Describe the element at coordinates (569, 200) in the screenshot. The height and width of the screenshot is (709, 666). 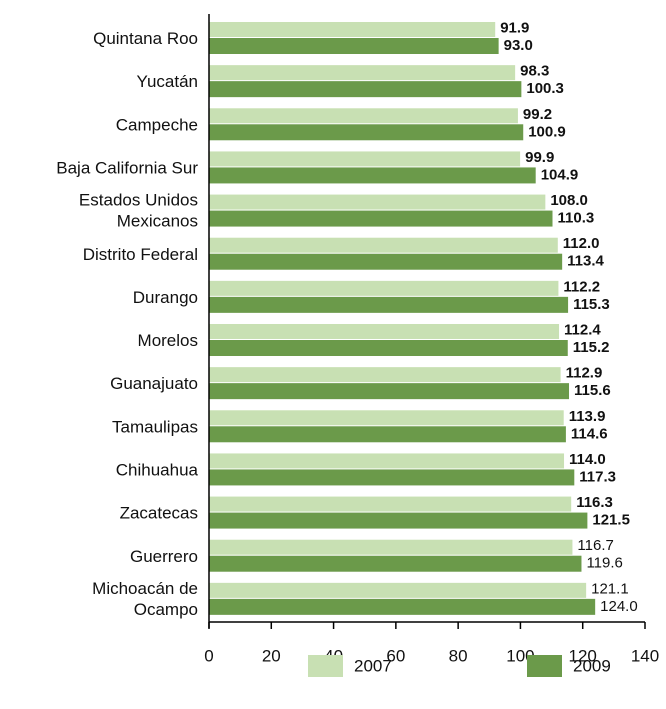
I see `value-label: 108.0` at that location.